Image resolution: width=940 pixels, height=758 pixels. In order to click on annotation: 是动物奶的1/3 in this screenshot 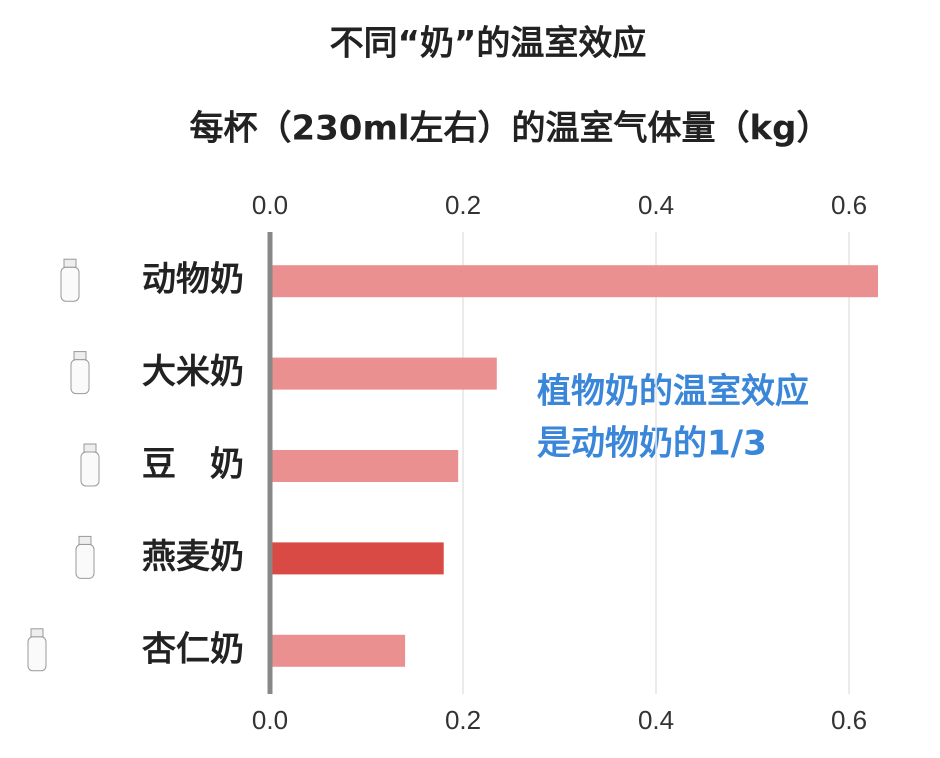, I will do `click(652, 444)`.